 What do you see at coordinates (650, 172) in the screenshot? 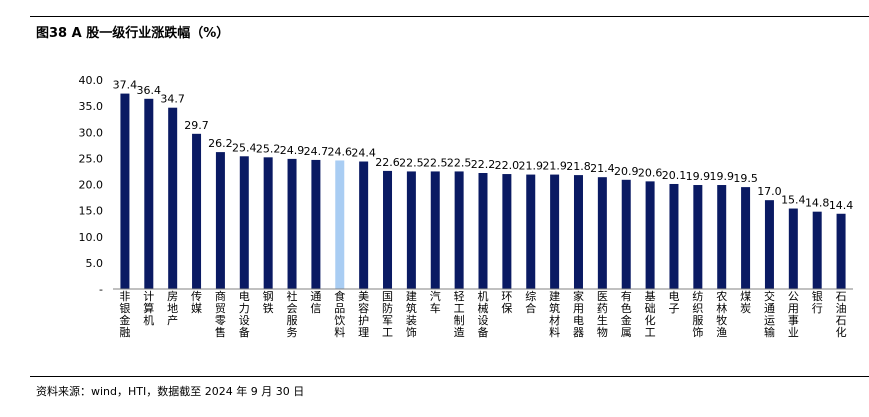
I see `value-label: 20.6` at bounding box center [650, 172].